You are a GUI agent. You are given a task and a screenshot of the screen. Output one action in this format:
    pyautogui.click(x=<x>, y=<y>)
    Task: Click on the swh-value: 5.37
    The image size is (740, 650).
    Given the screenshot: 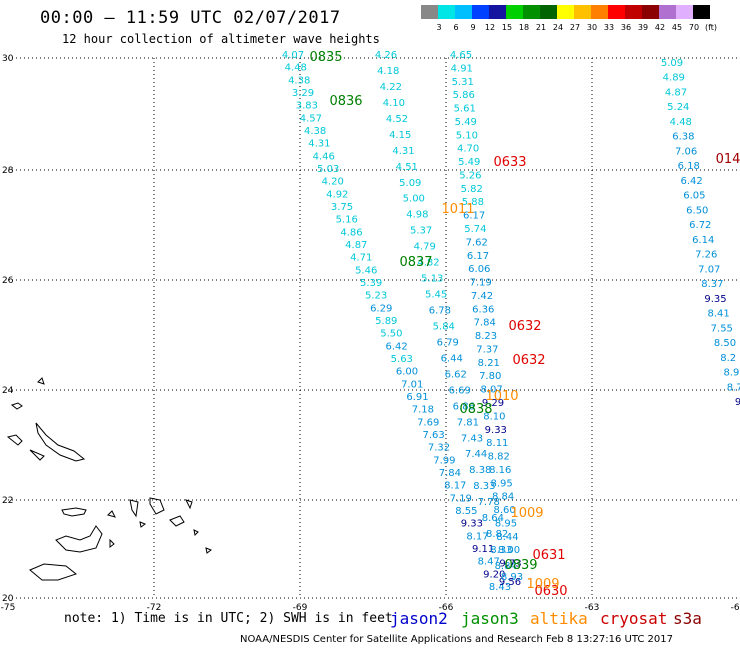 What is the action you would take?
    pyautogui.click(x=421, y=231)
    